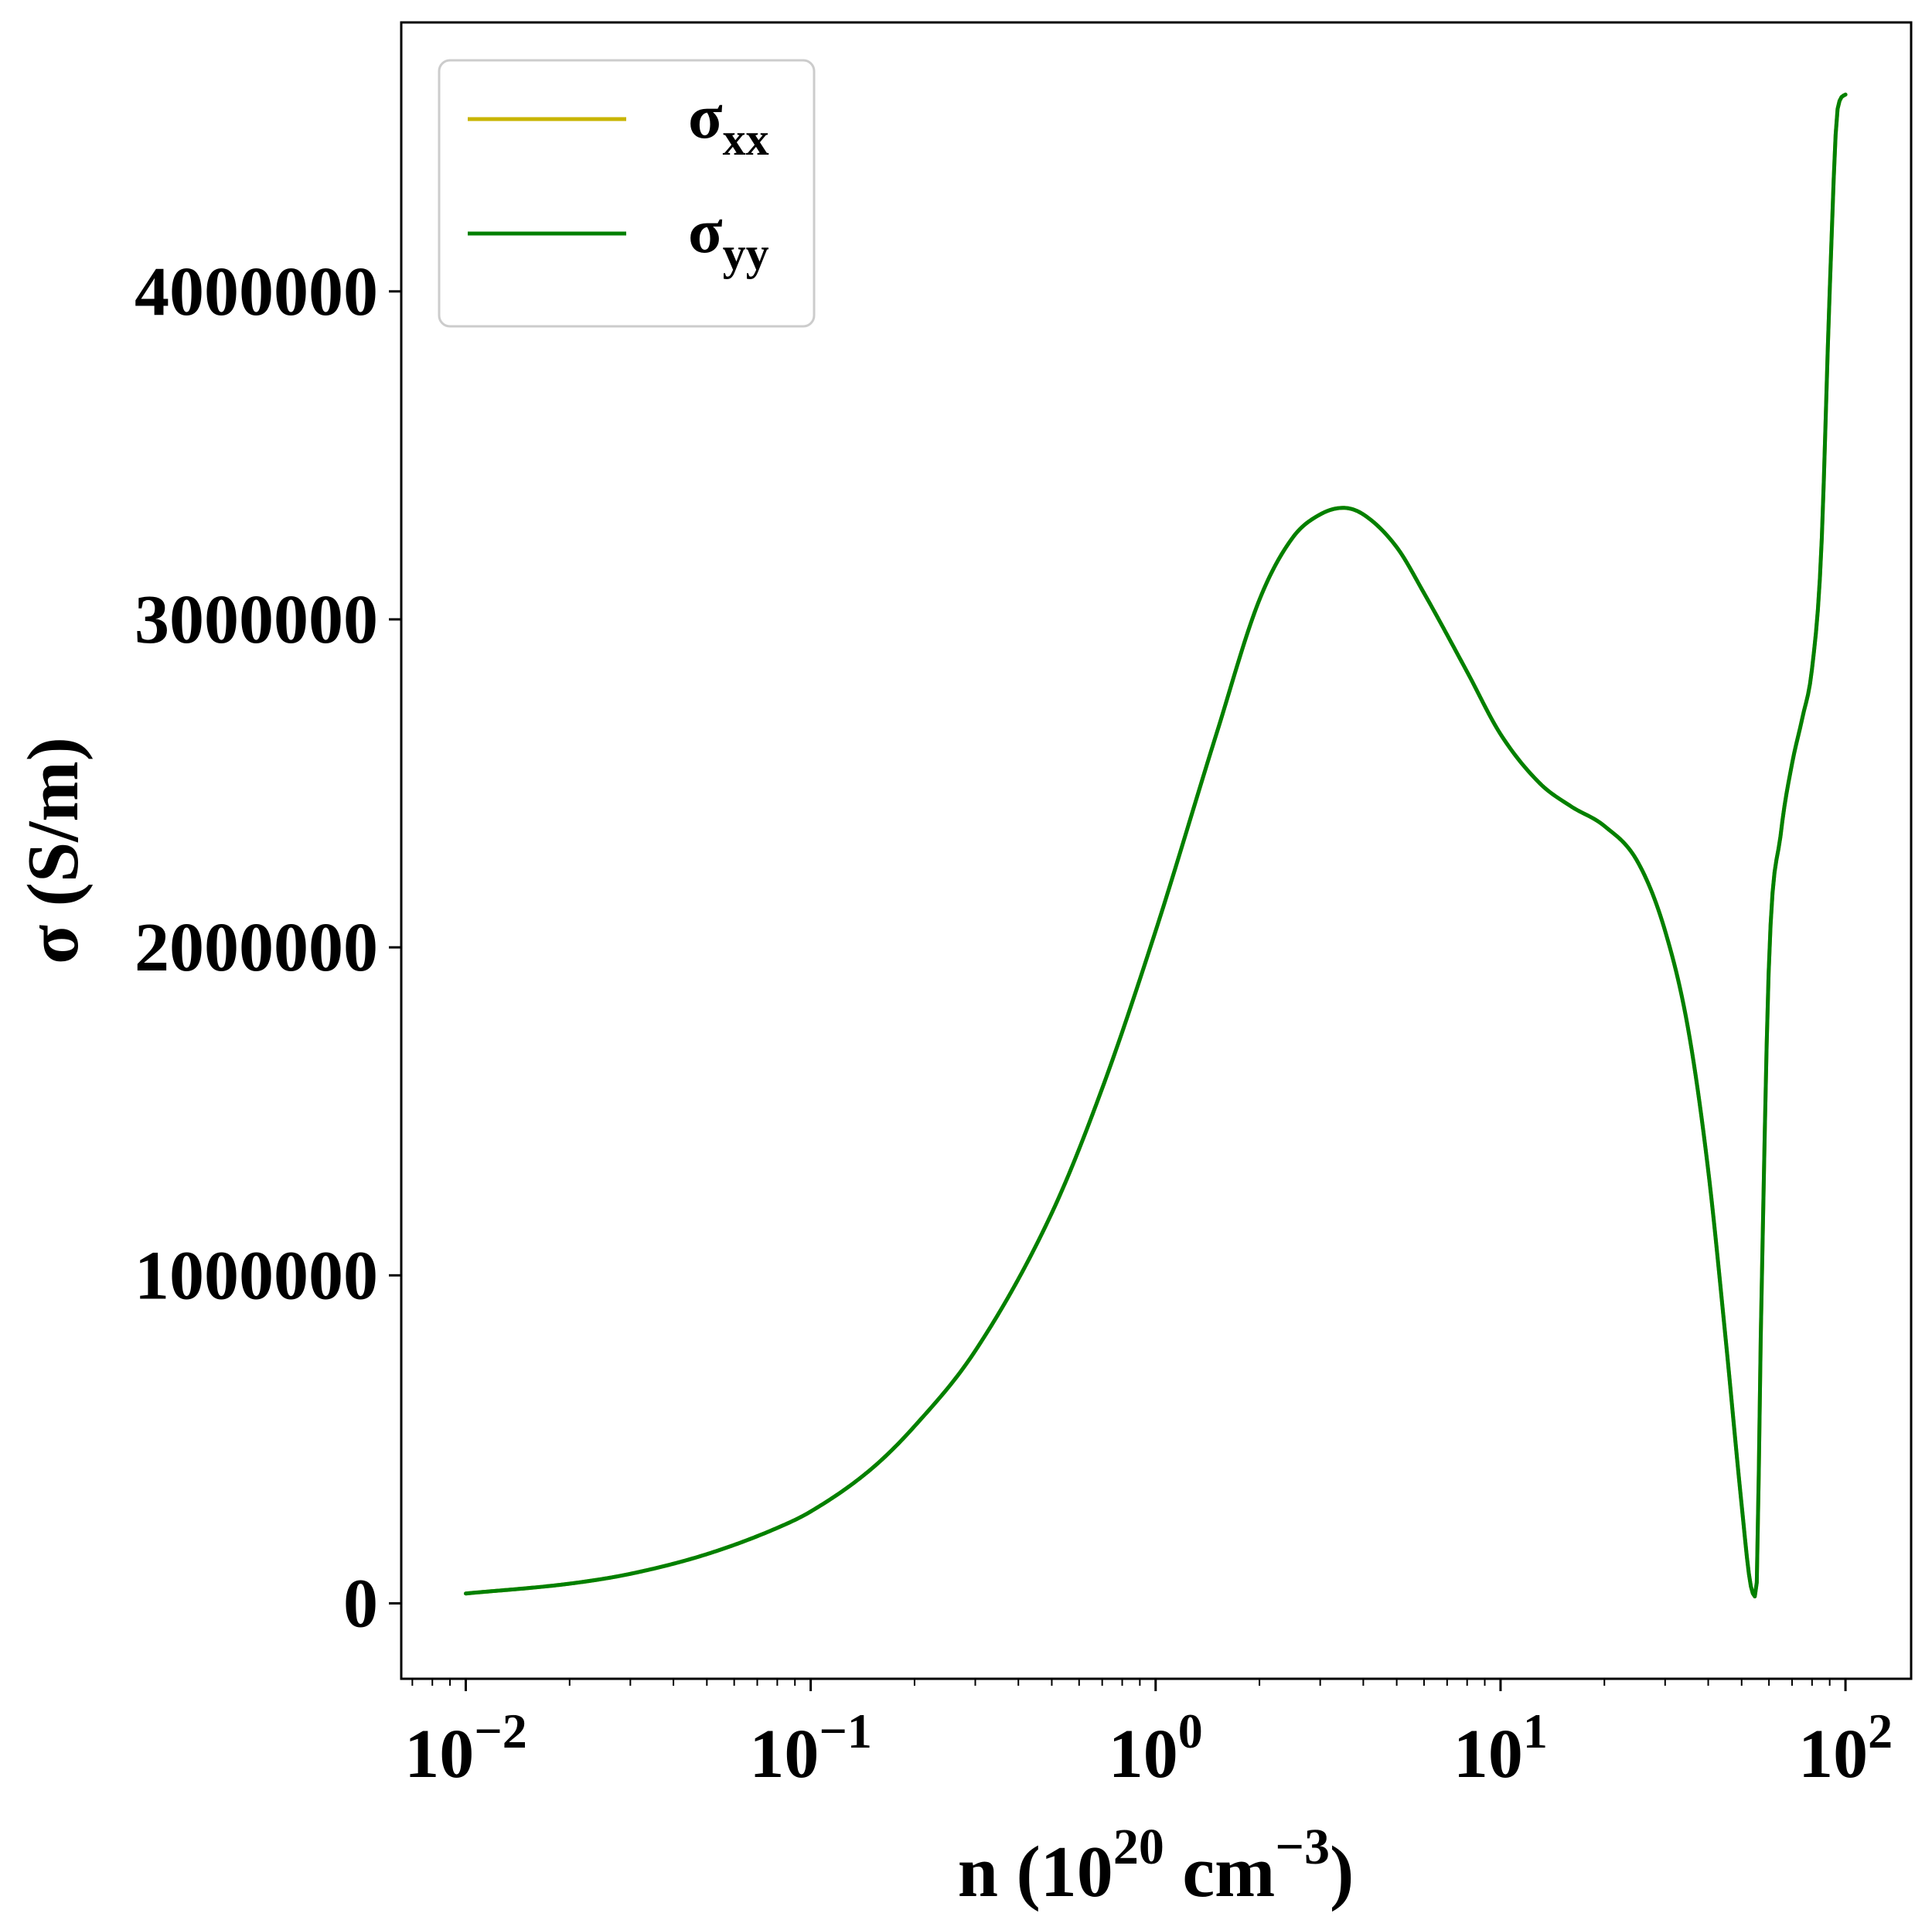  What do you see at coordinates (360, 1603) in the screenshot?
I see `y-tick-label: 0` at bounding box center [360, 1603].